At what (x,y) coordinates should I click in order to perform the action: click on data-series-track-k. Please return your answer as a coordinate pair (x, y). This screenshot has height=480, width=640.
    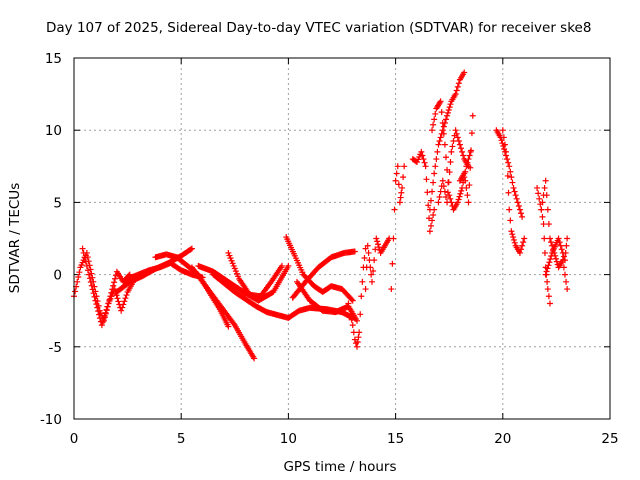
    Looking at the image, I should click on (323, 274).